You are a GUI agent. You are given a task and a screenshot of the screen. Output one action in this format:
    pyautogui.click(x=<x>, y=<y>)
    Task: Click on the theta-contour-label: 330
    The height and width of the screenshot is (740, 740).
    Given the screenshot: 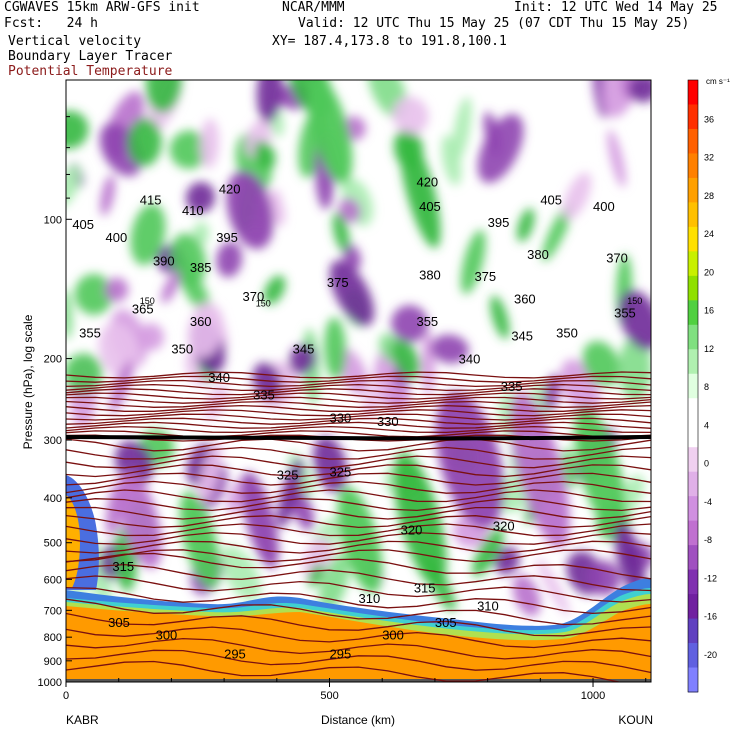 What is the action you would take?
    pyautogui.click(x=341, y=418)
    